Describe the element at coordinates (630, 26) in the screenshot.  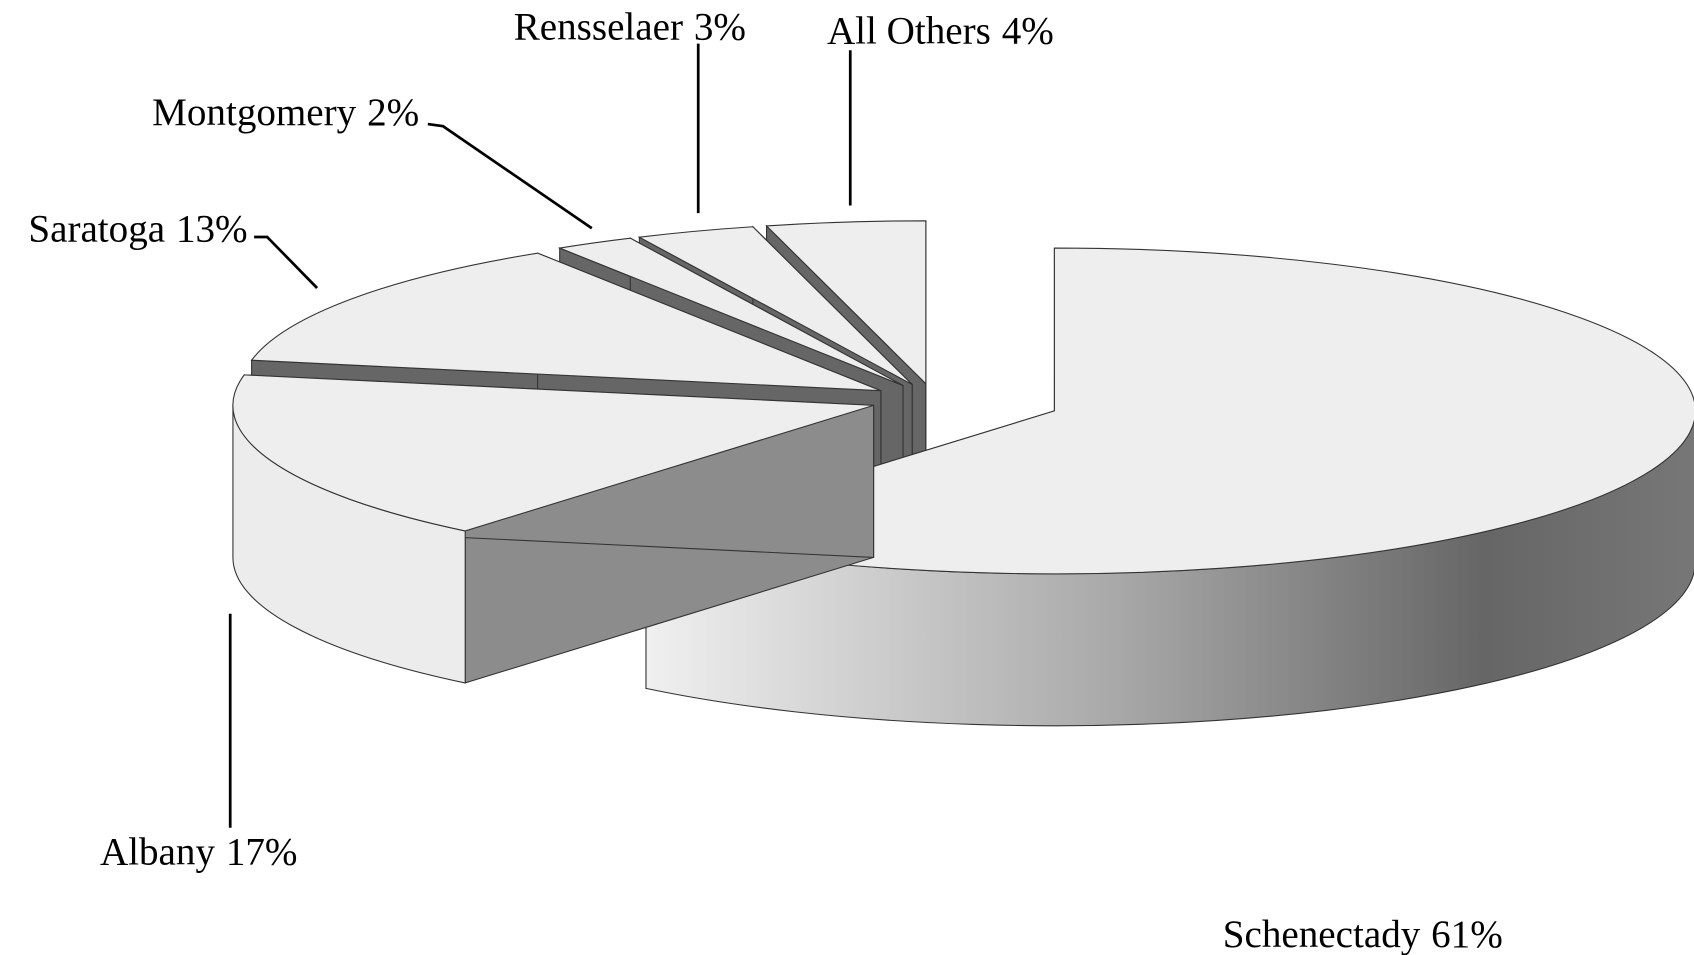
I see `slice-label: Rensselaer 3%` at that location.